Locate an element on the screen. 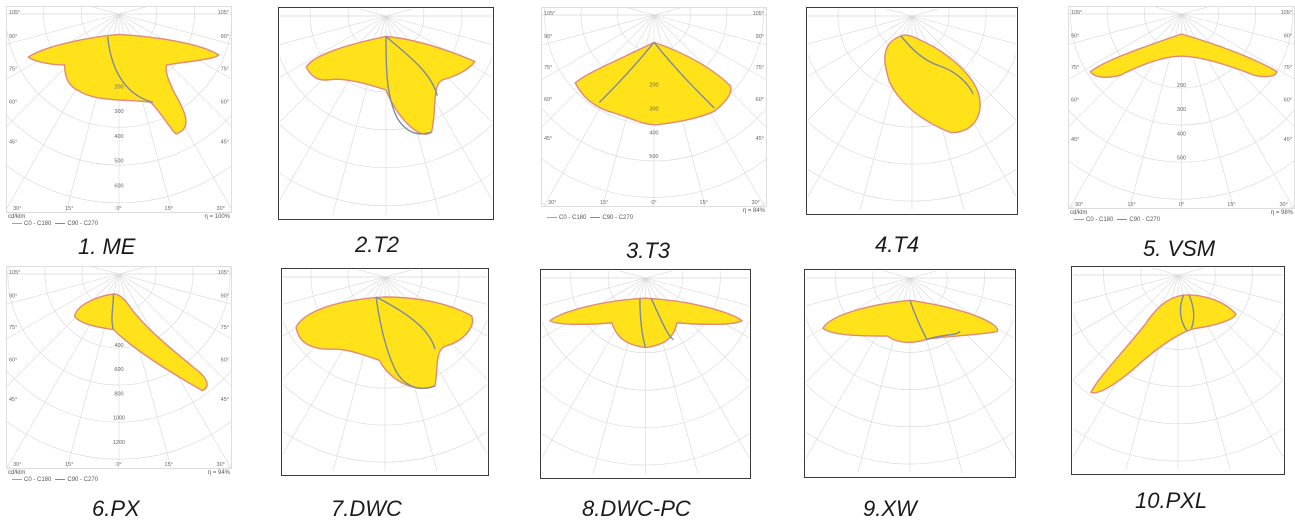 This screenshot has height=525, width=1295. angle-label-left: 75° is located at coordinates (548, 68).